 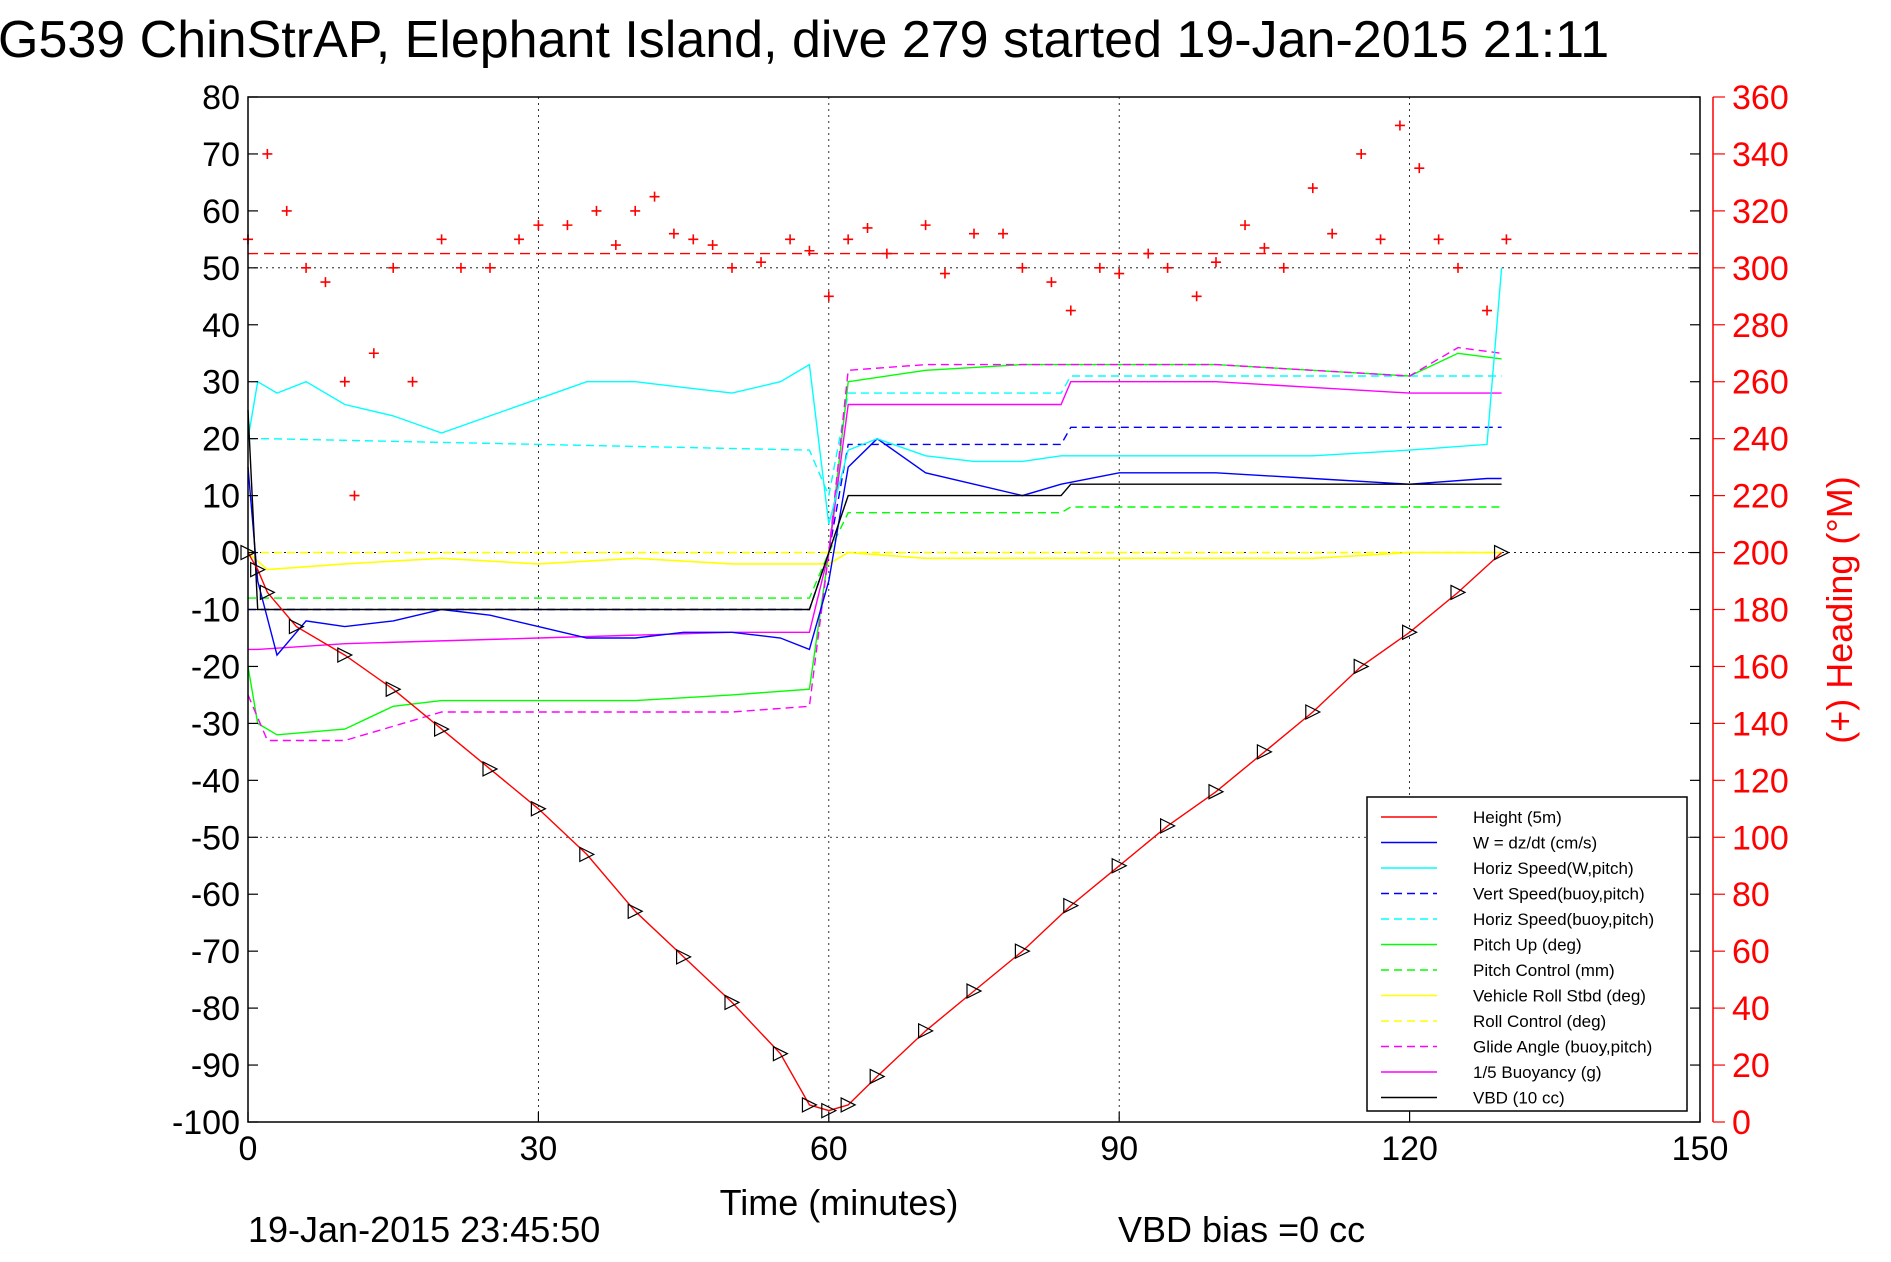 What do you see at coordinates (1409, 1149) in the screenshot?
I see `x-tick-label: 120` at bounding box center [1409, 1149].